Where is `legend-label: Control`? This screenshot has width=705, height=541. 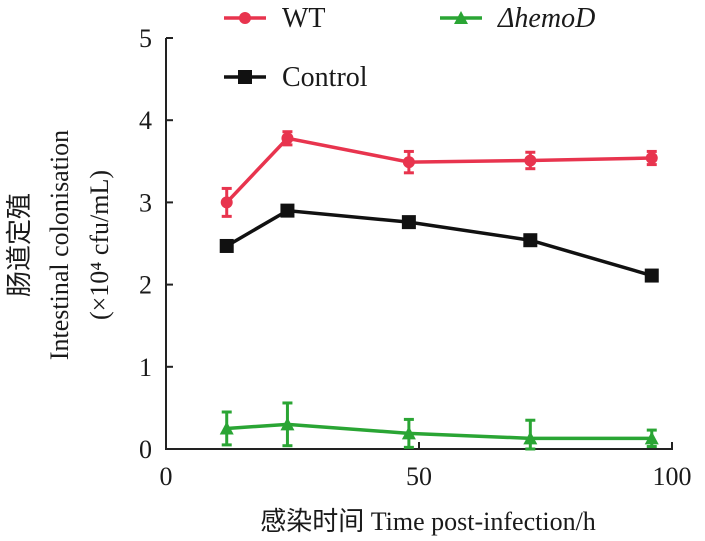 legend-label: Control is located at coordinates (325, 77).